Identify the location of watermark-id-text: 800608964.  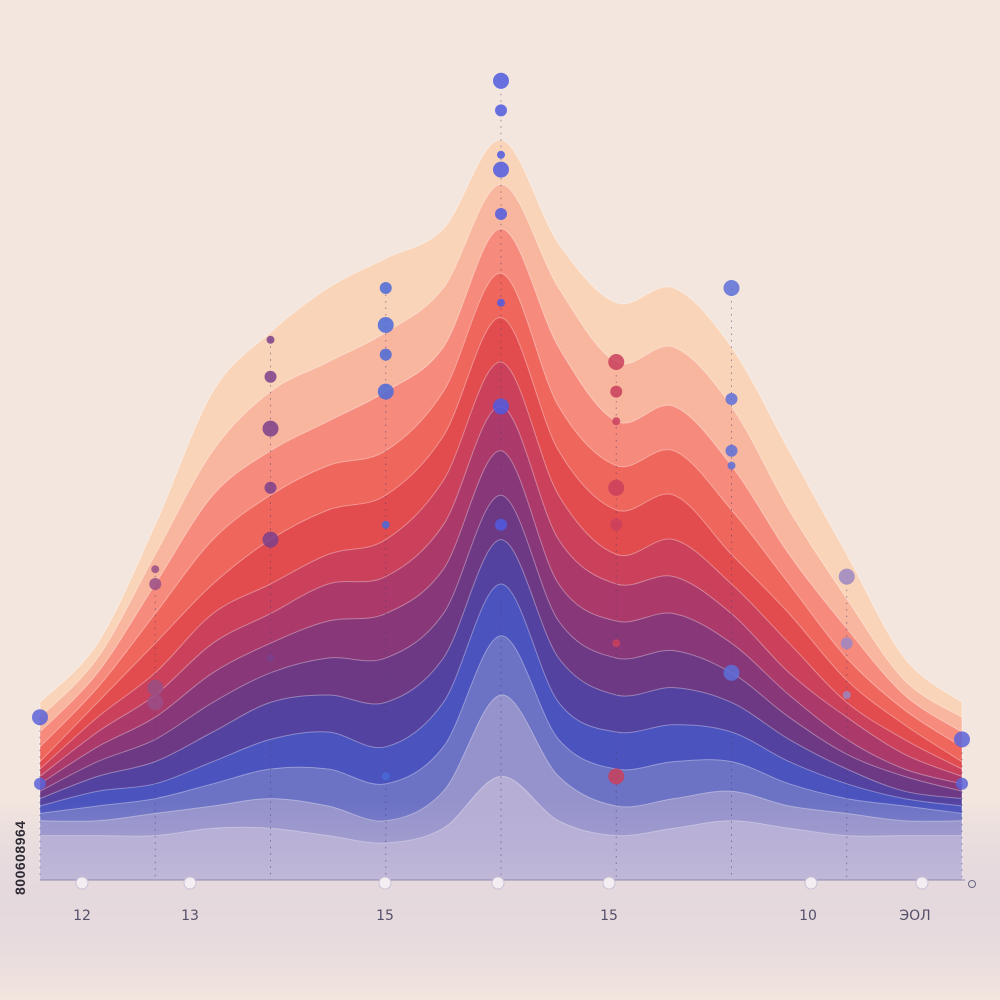
(20, 857).